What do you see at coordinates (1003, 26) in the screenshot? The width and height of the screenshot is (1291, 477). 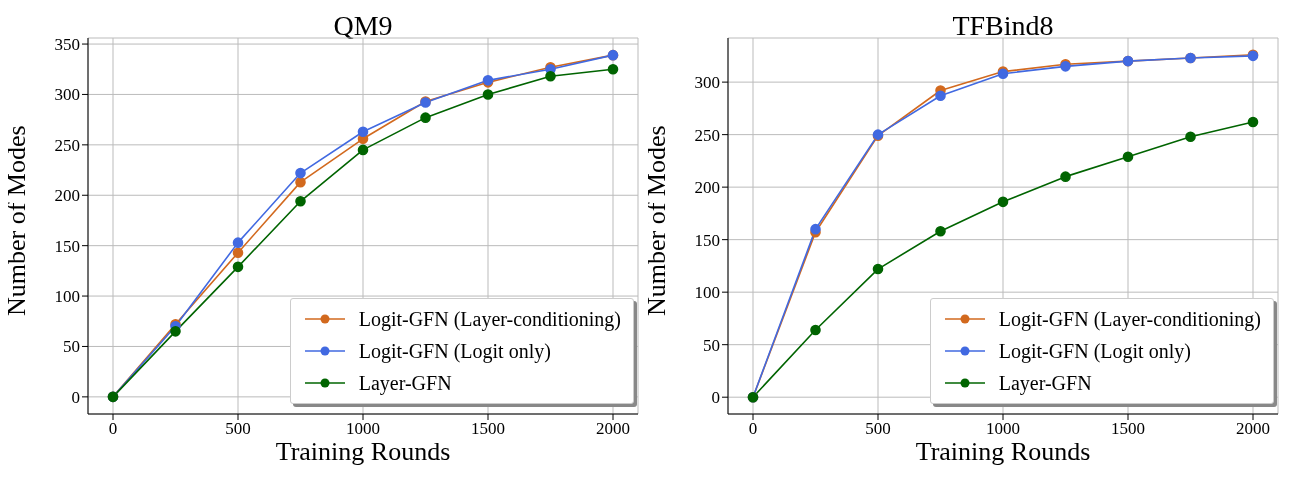 I see `chart-title: TFBind8` at bounding box center [1003, 26].